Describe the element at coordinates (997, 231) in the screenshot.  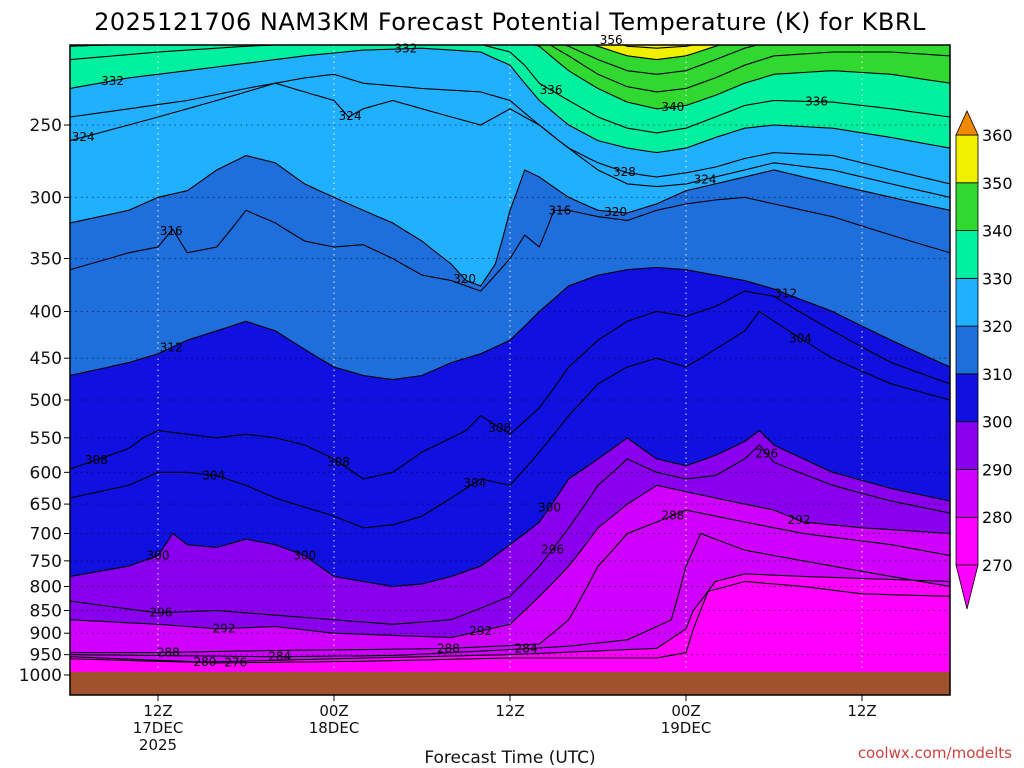
I see `colorbar-label-340: 340` at that location.